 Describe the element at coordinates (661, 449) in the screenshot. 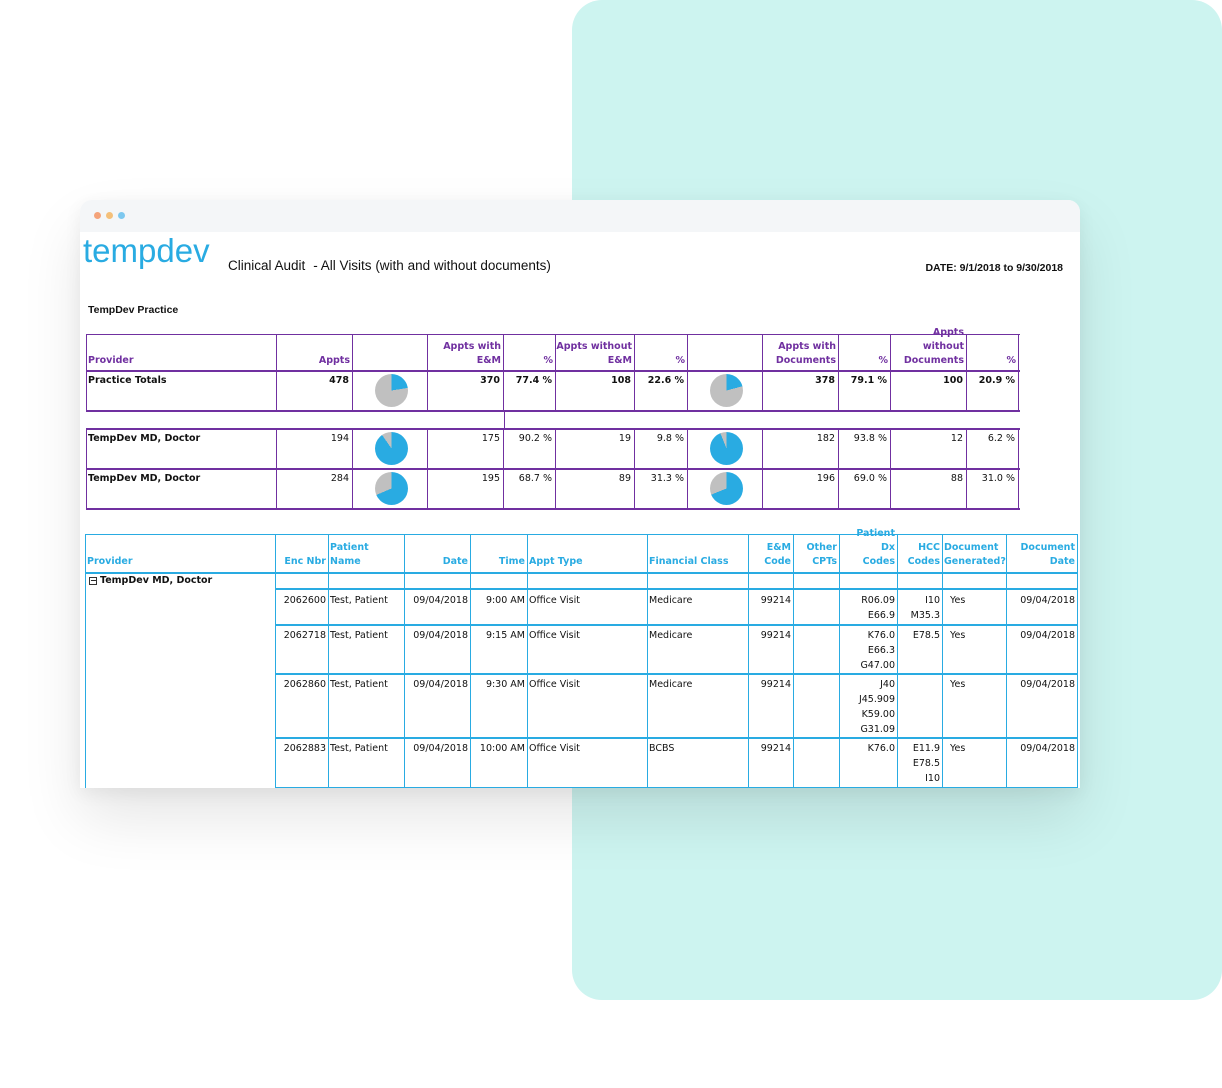

I see `summary-cell-without_em_pct: 9.8 %` at that location.